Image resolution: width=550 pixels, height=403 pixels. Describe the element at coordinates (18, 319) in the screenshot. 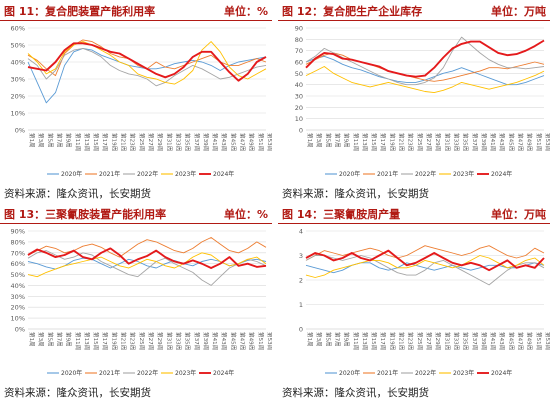

I see `y-tick-label: 10%` at that location.